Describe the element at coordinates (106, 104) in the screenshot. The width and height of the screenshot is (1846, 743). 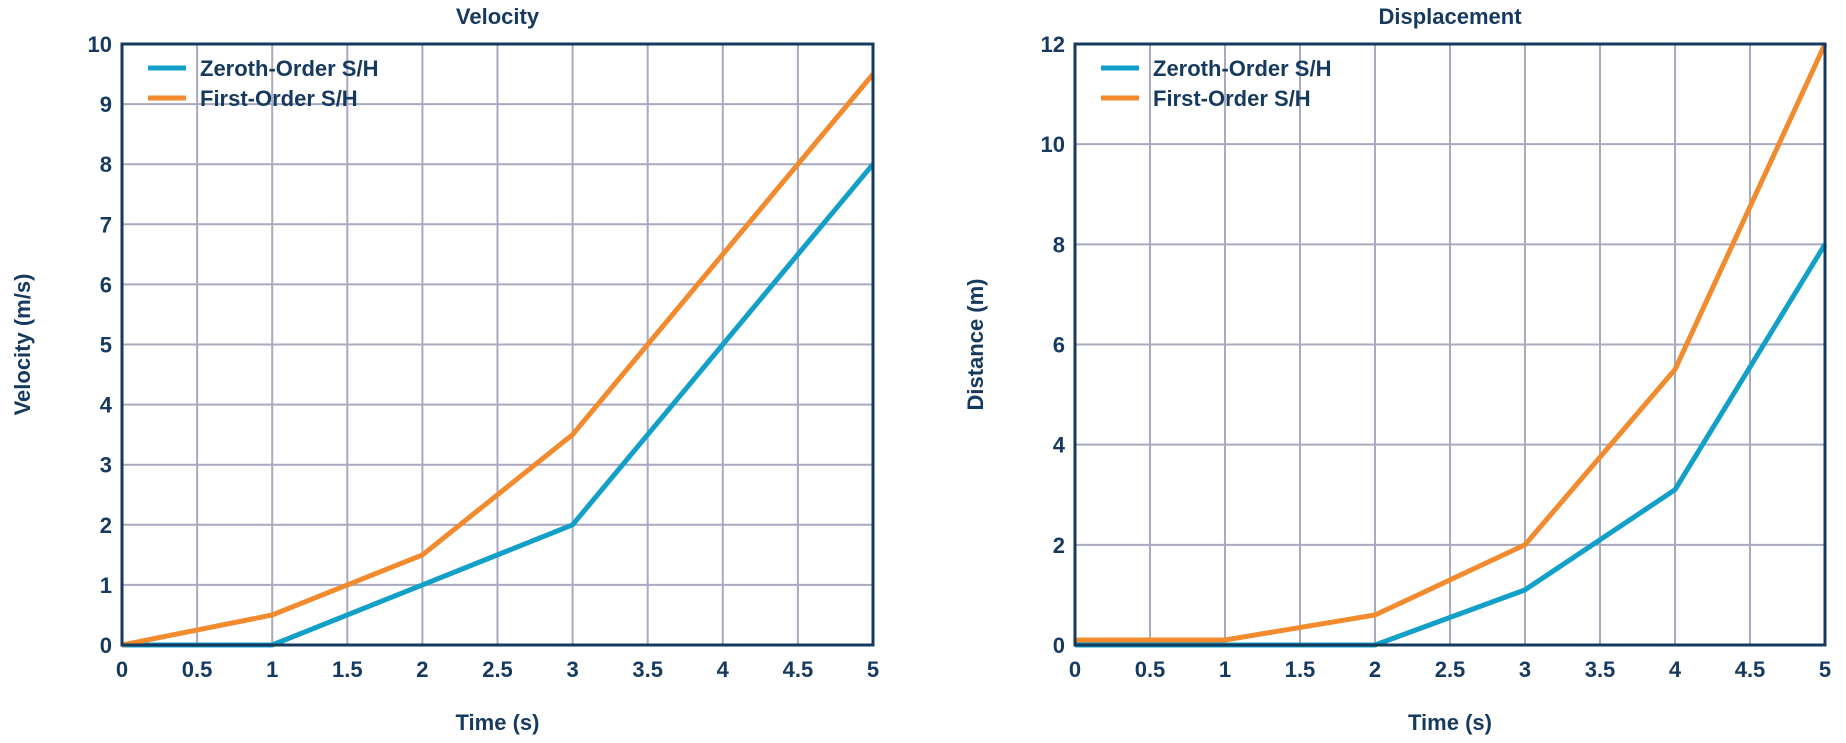
I see `y-tick-label: 9` at that location.